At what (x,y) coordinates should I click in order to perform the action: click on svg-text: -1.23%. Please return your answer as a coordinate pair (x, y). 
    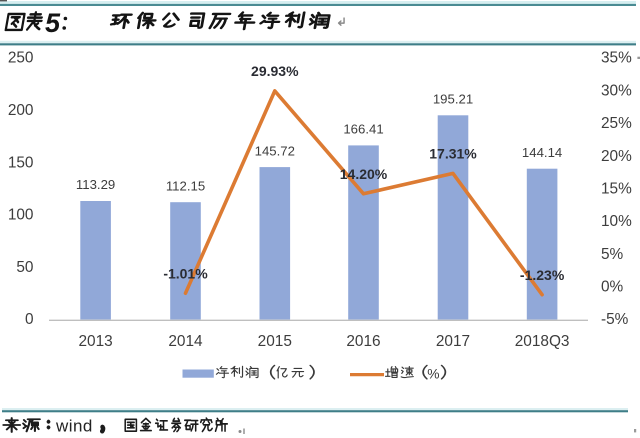
    Looking at the image, I should click on (542, 275).